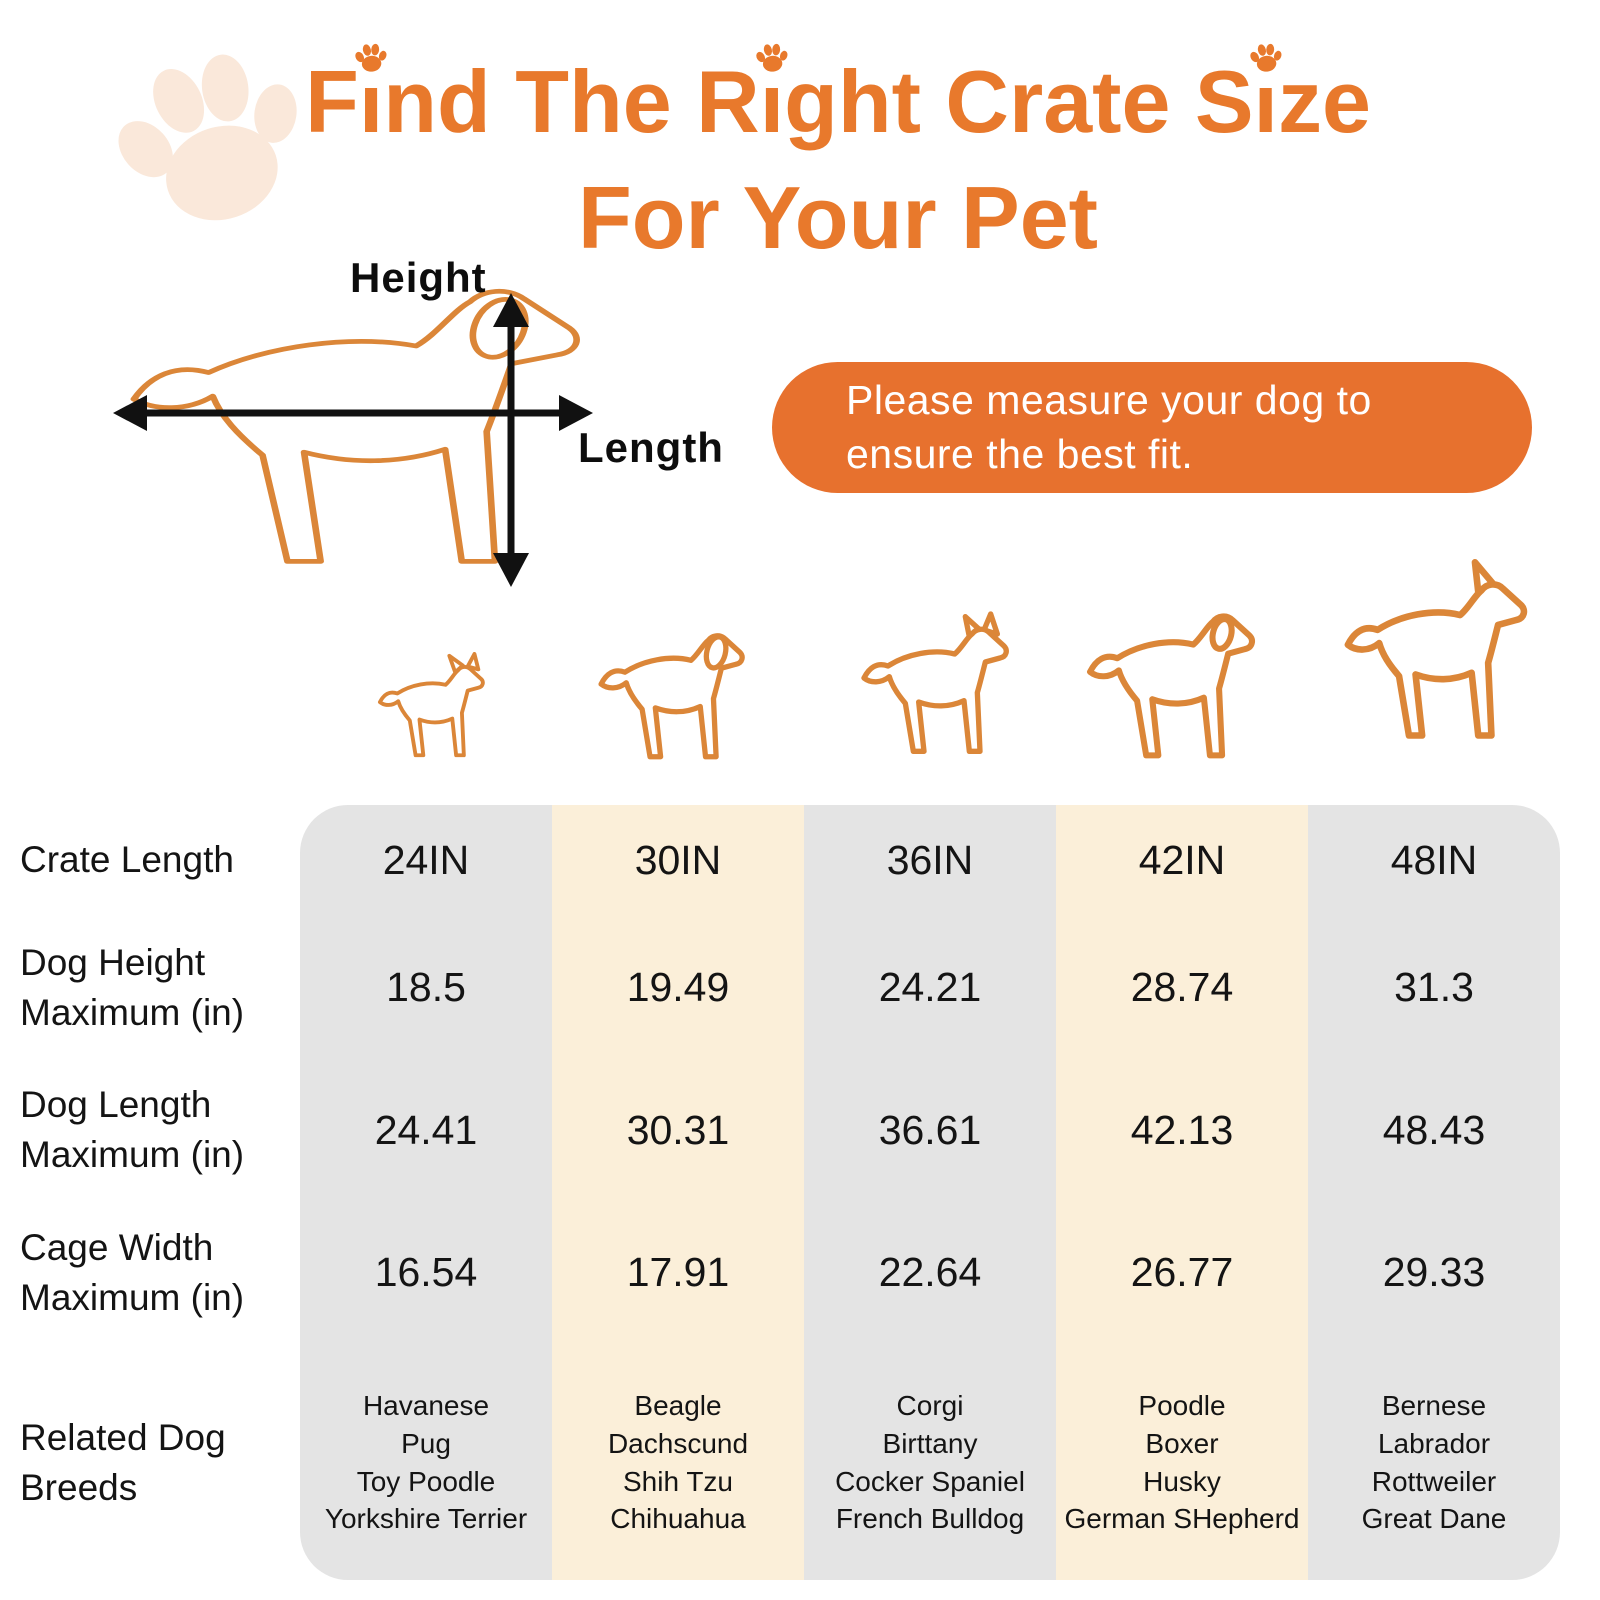 The height and width of the screenshot is (1600, 1600). What do you see at coordinates (672, 692) in the screenshot?
I see `beagle-icon` at bounding box center [672, 692].